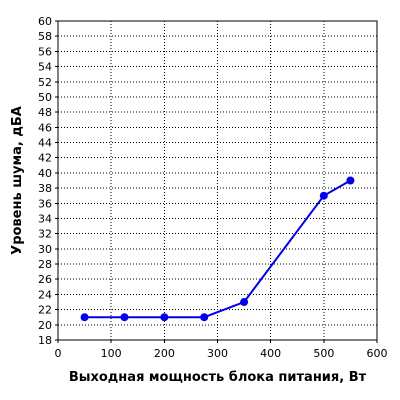 The height and width of the screenshot is (400, 400). I want to click on y-tick-label: 40, so click(45, 173).